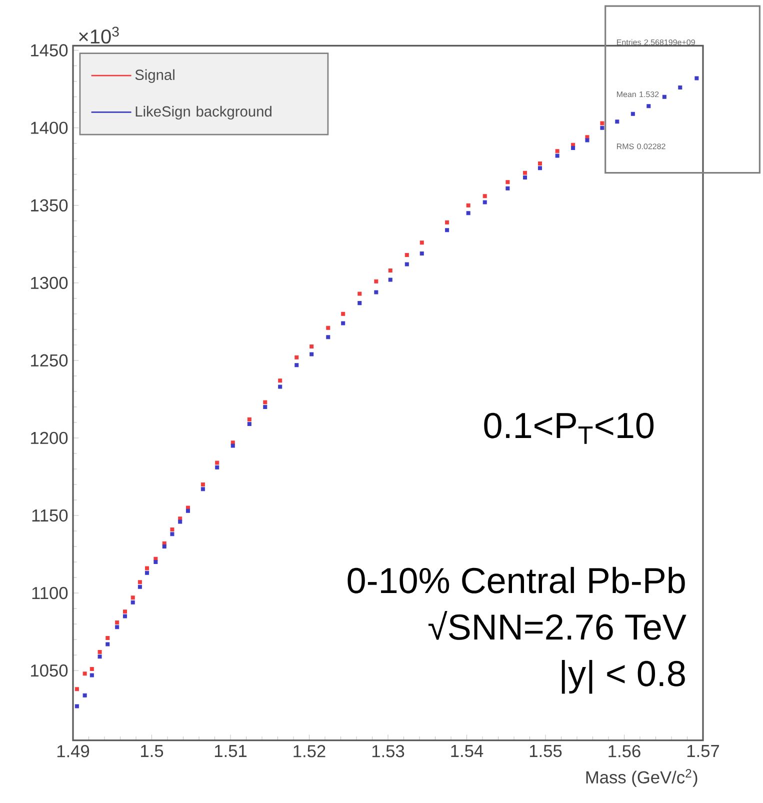 The height and width of the screenshot is (803, 763). Describe the element at coordinates (624, 751) in the screenshot. I see `x-tick-label: 1.56` at that location.